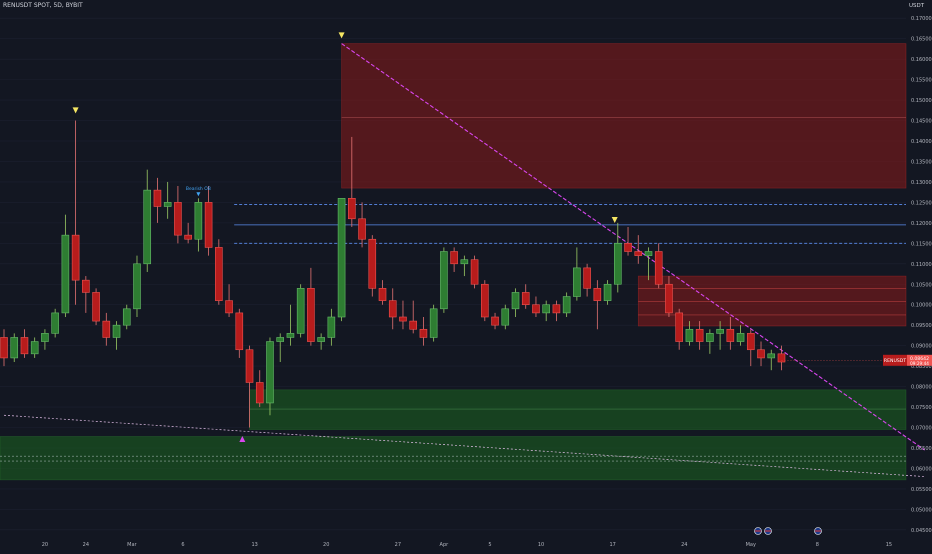 This screenshot has width=932, height=554. What do you see at coordinates (921, 510) in the screenshot?
I see `y-tick-label: 0.05000` at bounding box center [921, 510].